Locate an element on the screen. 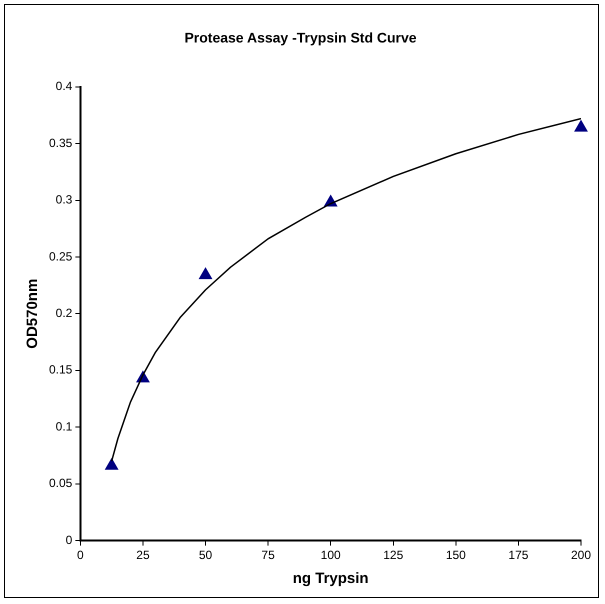 The height and width of the screenshot is (604, 605). x-tick-label: 125 is located at coordinates (393, 555).